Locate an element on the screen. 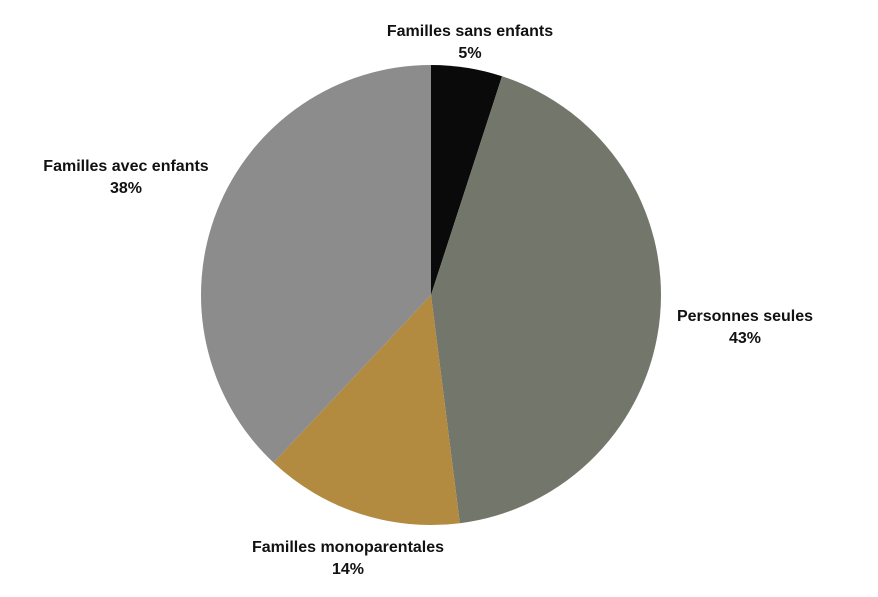 This screenshot has width=878, height=597. pie-label-familles-avec-enfants: Familles avec enfants 38% is located at coordinates (125, 178).